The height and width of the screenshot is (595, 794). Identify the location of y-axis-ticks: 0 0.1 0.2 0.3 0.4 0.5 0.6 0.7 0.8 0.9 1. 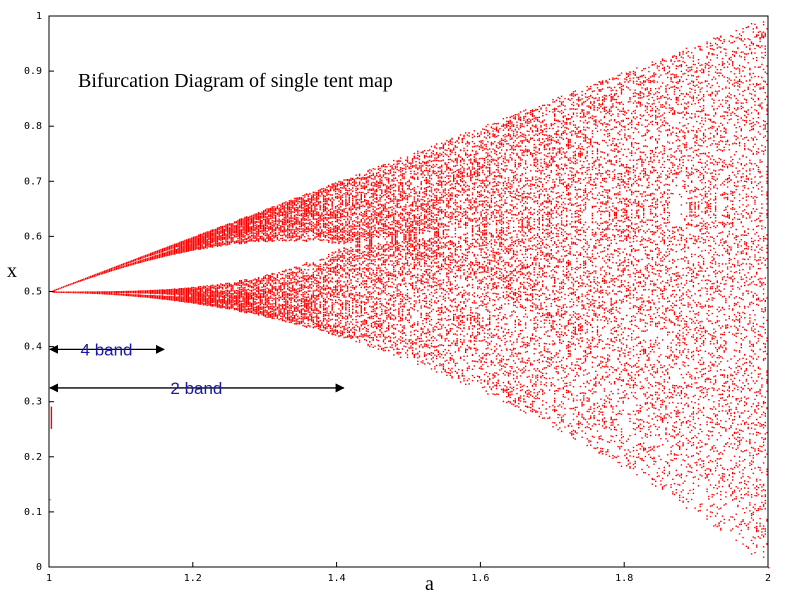
(39, 292).